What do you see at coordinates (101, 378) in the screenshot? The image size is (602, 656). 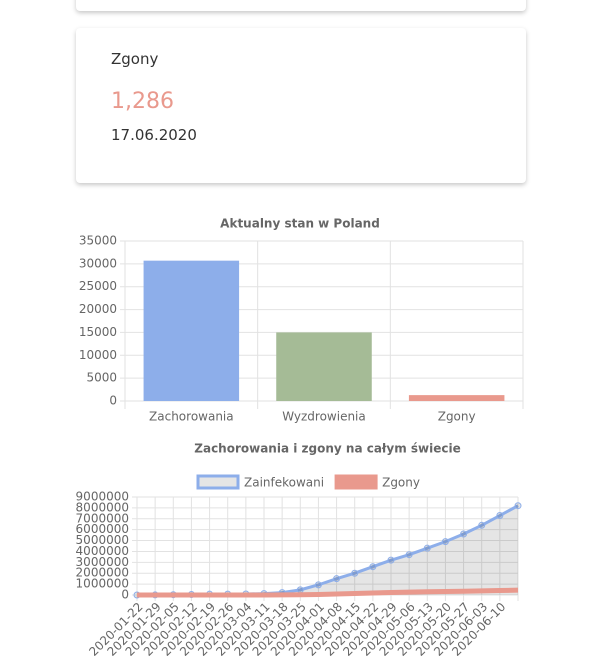 I see `y-tick-label: 5000` at bounding box center [101, 378].